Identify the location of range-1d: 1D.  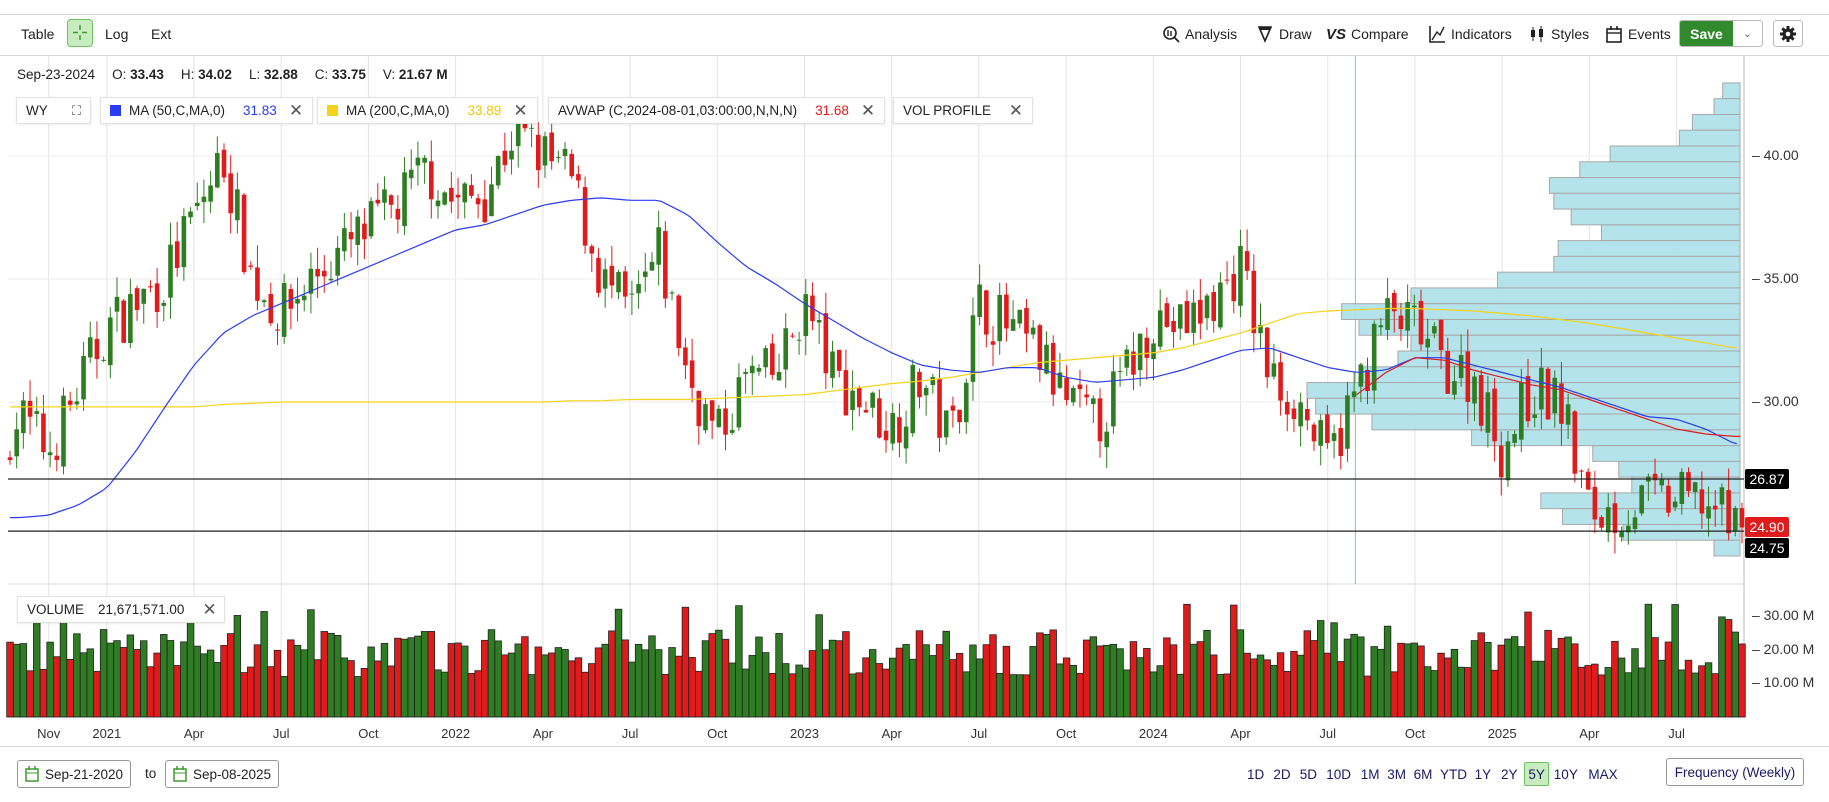
(1256, 774).